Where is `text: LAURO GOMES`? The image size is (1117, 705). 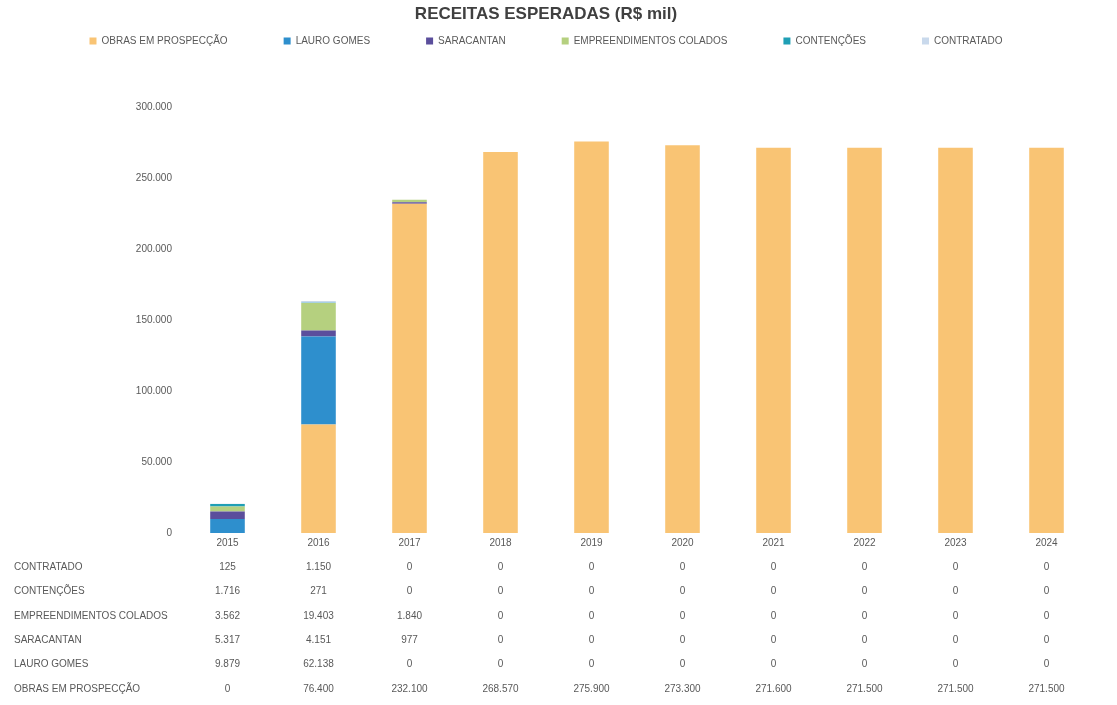 text: LAURO GOMES is located at coordinates (51, 664).